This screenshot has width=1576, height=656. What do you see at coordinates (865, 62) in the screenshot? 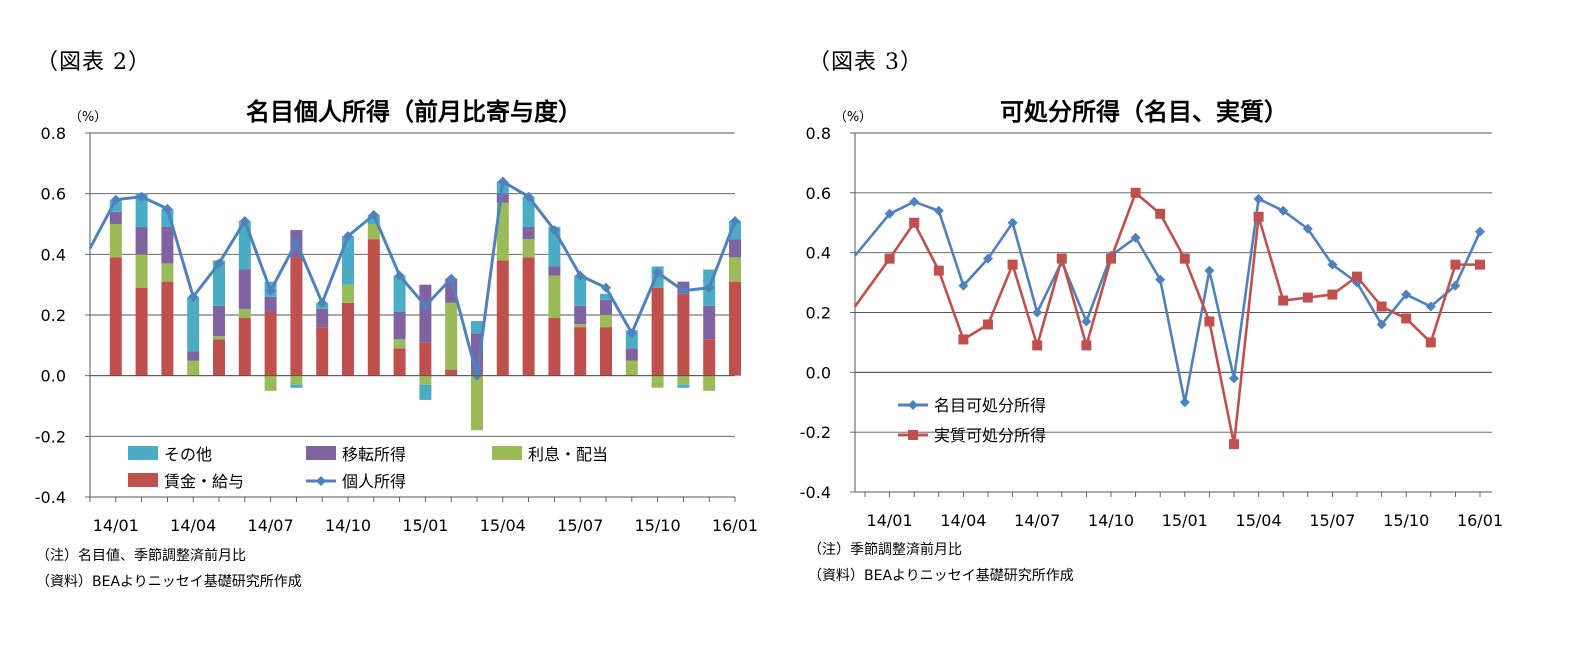
I see `figure-3-label: （図表 3）` at bounding box center [865, 62].